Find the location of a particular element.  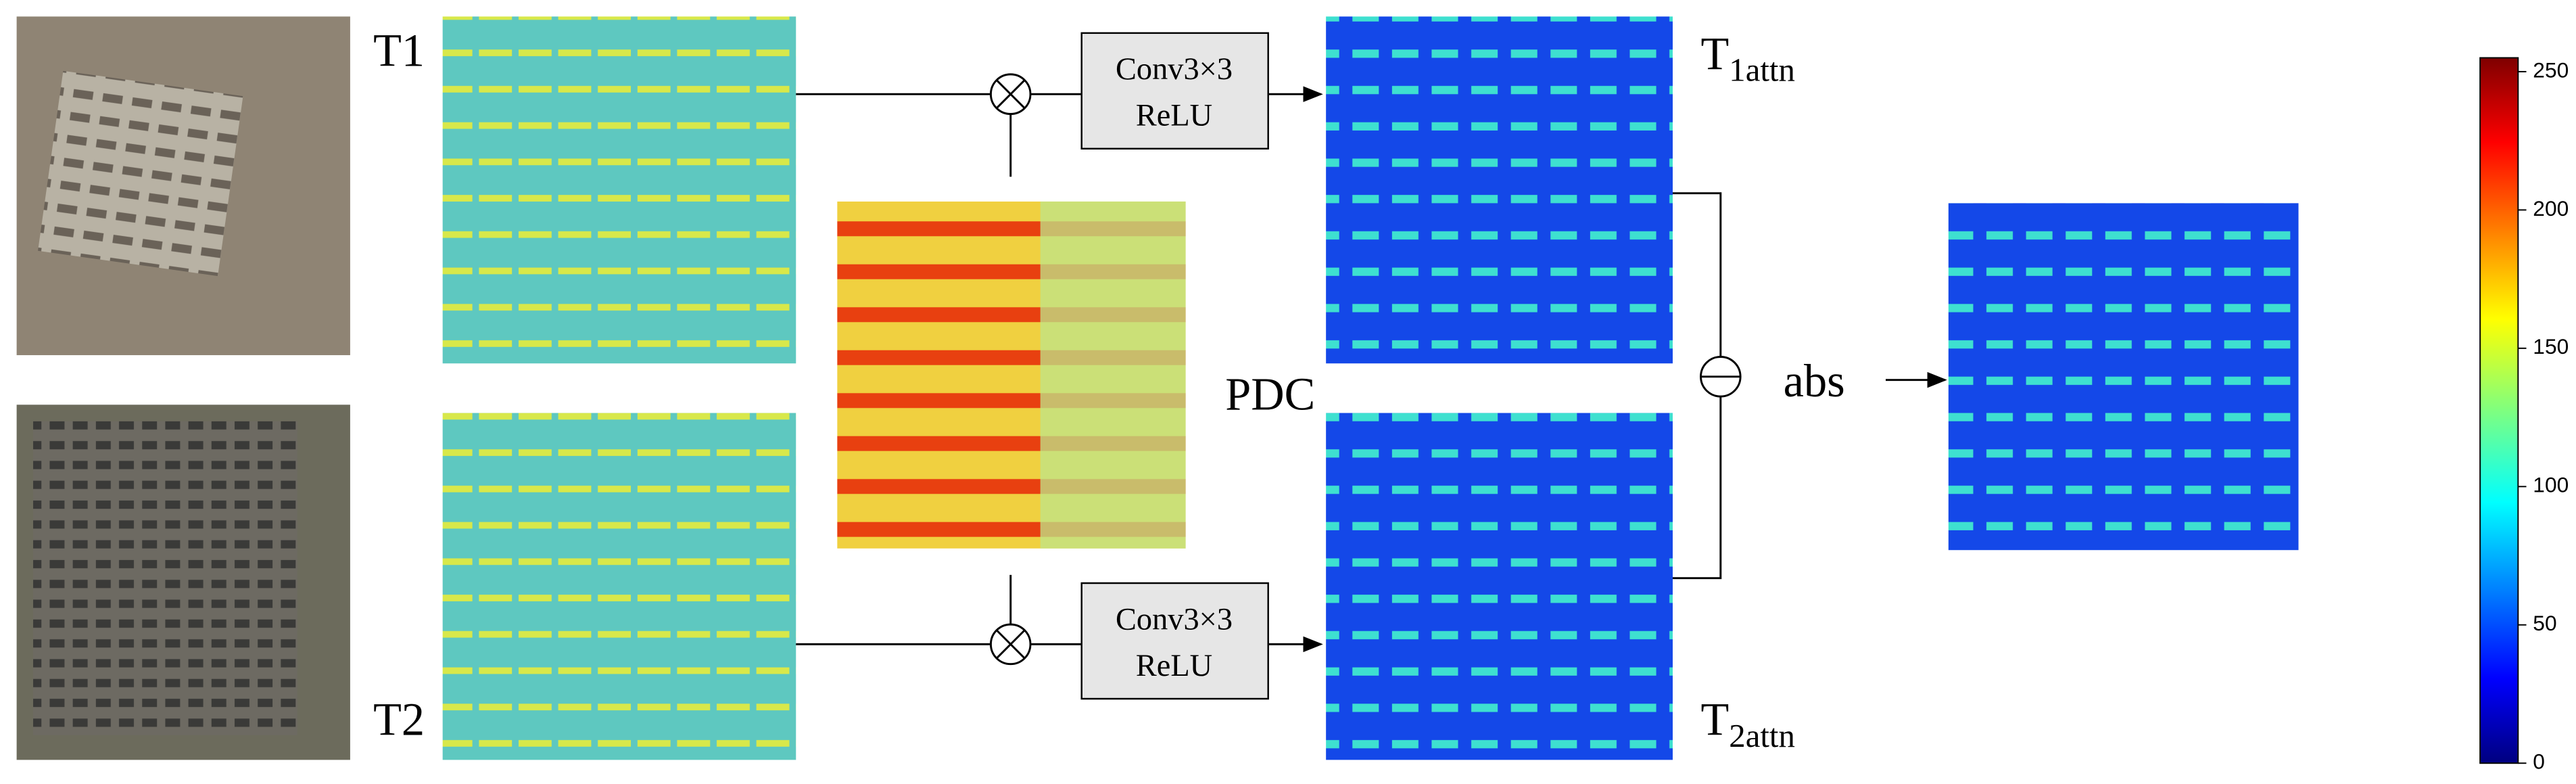

label-t1attn: T1attn is located at coordinates (1748, 58).